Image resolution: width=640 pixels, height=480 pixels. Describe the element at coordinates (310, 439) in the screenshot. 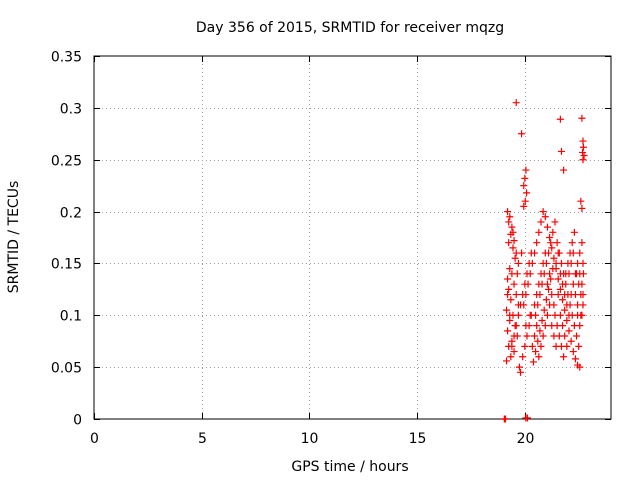

I see `x-tick-label: 10` at that location.